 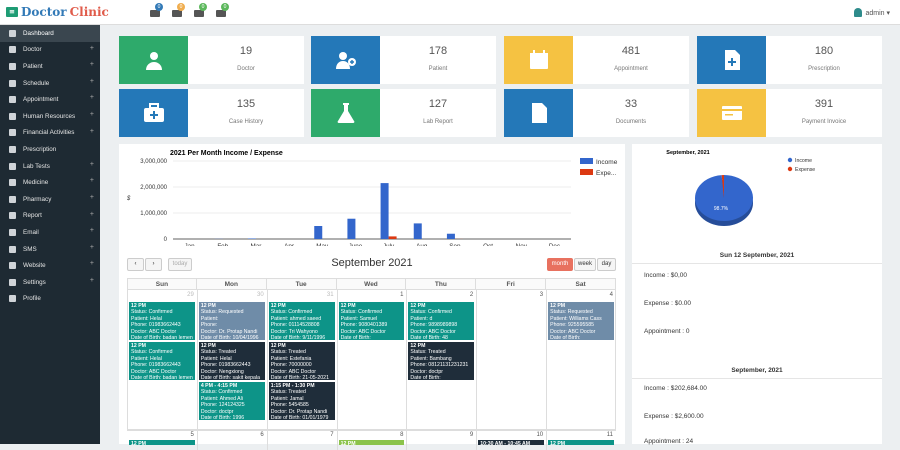 What do you see at coordinates (302, 417) in the screenshot?
I see `event-detail: Date of Birth: 01/01/1979` at bounding box center [302, 417].